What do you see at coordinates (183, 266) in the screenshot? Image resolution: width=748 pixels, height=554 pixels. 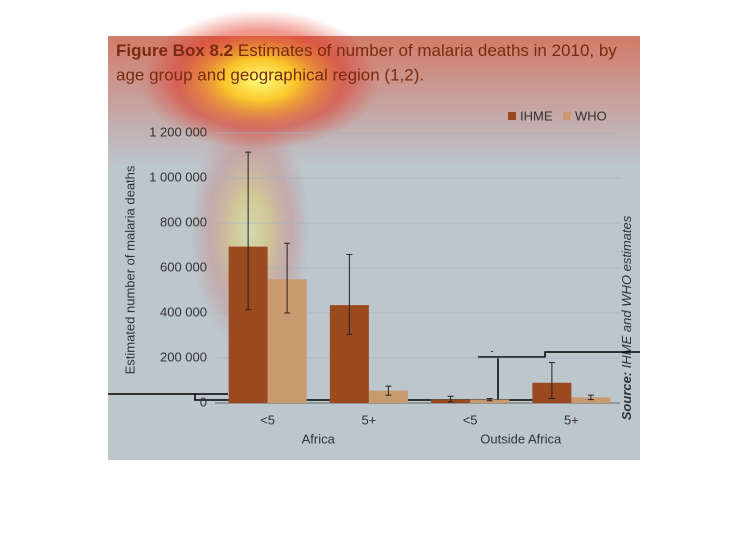 I see `y-tick-label: 600 000` at bounding box center [183, 266].